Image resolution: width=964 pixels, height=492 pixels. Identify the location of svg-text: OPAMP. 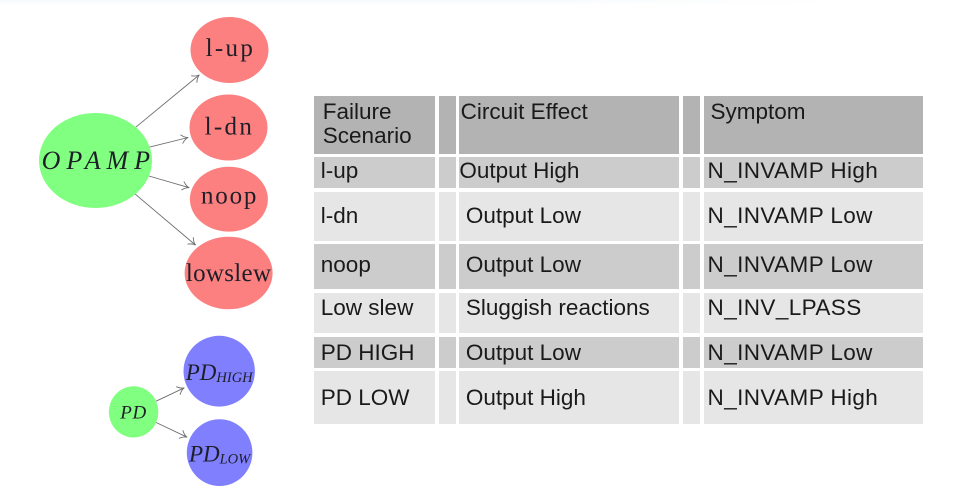
(99, 160).